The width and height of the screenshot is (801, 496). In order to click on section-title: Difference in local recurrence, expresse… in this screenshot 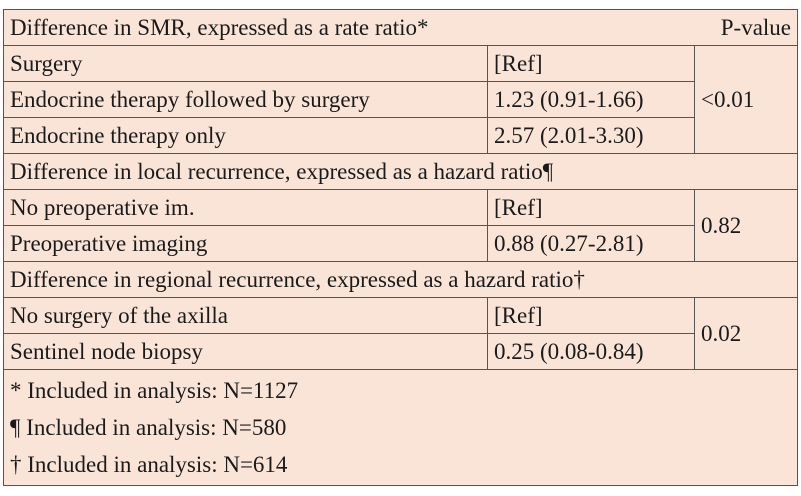, I will do `click(400, 171)`.